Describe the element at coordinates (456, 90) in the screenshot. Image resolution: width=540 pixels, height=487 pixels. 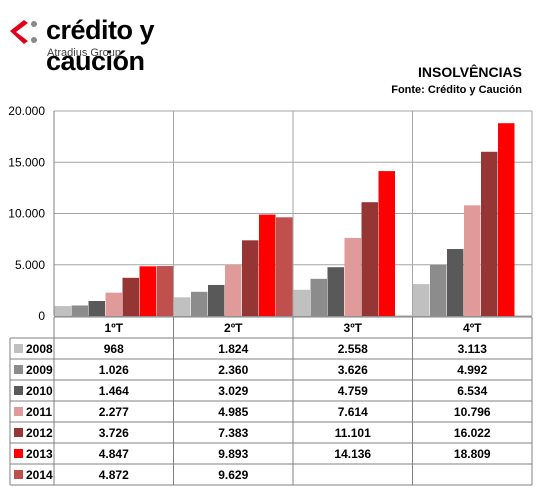
I see `chart-source: Fonte: Crédito y Caución` at that location.